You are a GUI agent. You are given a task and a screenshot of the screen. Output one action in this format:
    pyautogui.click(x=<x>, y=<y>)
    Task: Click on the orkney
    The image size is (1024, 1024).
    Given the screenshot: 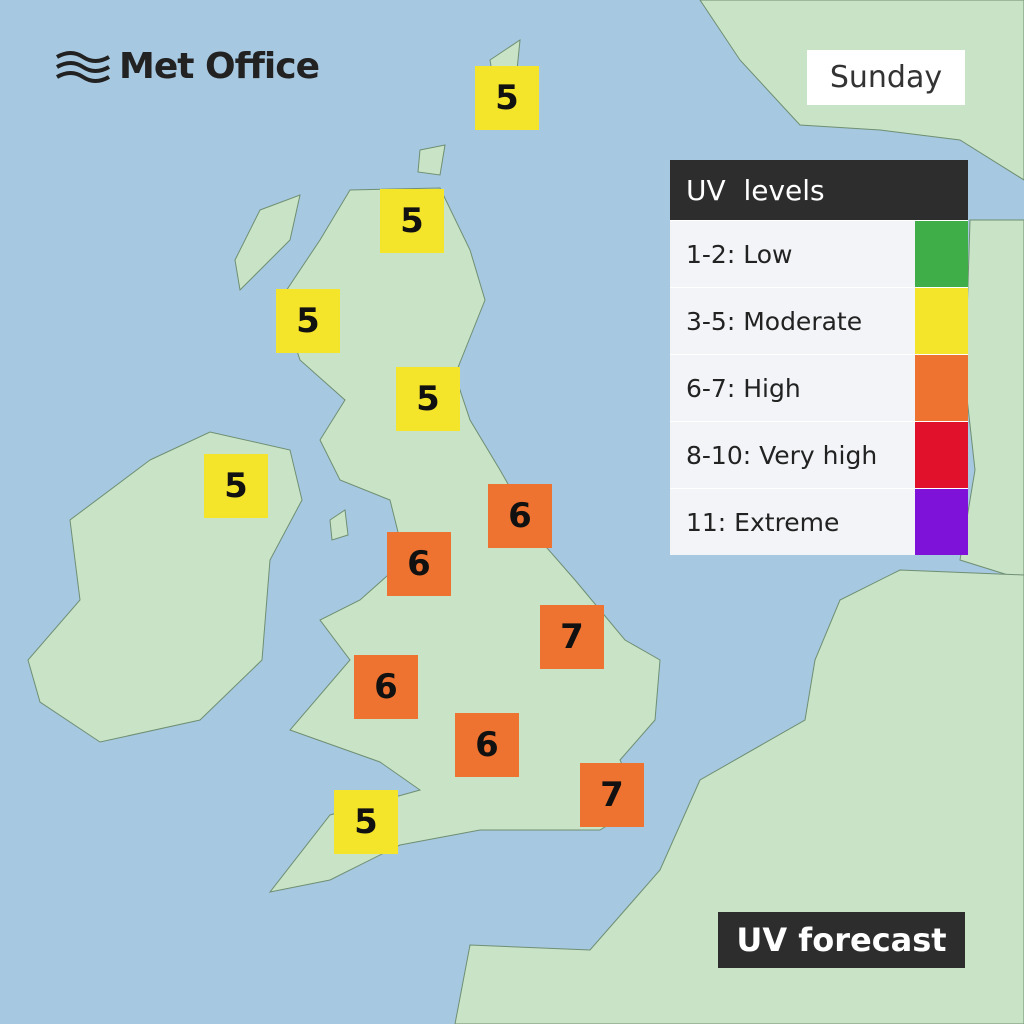 What is the action you would take?
    pyautogui.click(x=431, y=160)
    